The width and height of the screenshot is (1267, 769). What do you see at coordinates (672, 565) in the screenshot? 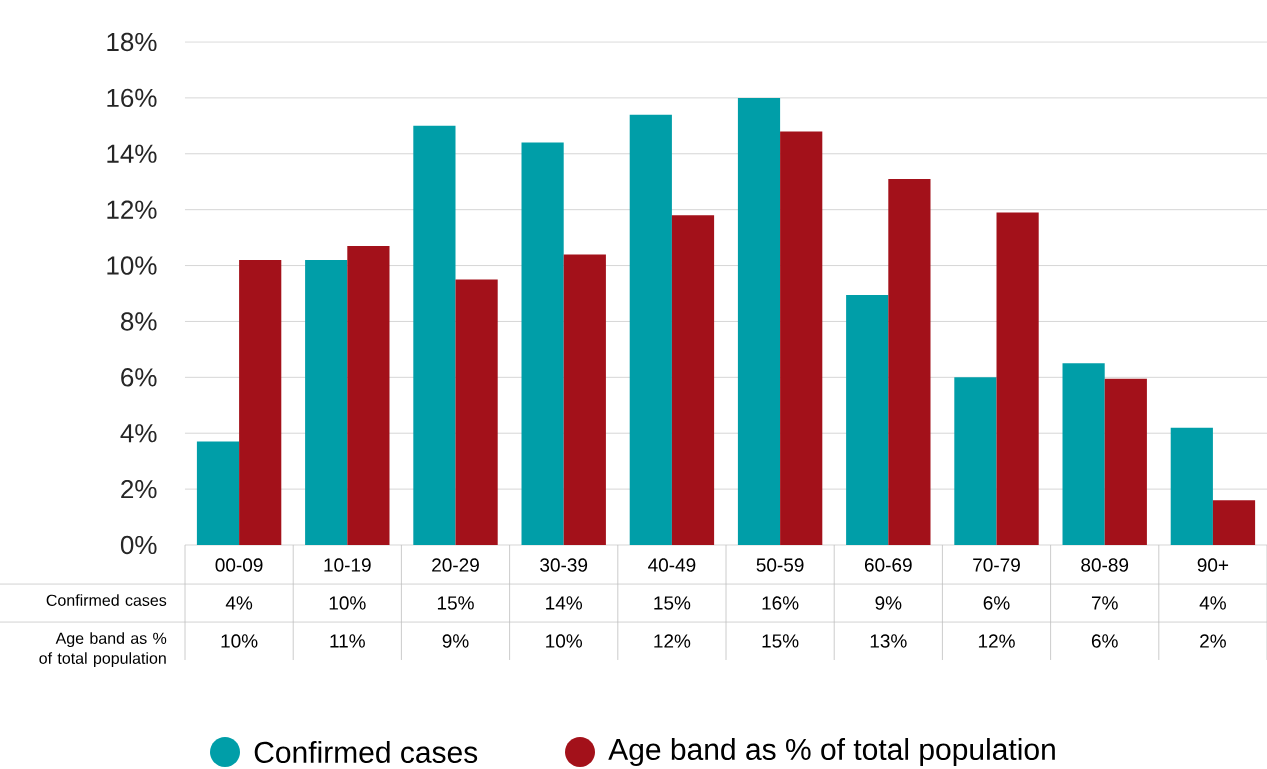
I see `x-tick-label: 40-49` at bounding box center [672, 565].